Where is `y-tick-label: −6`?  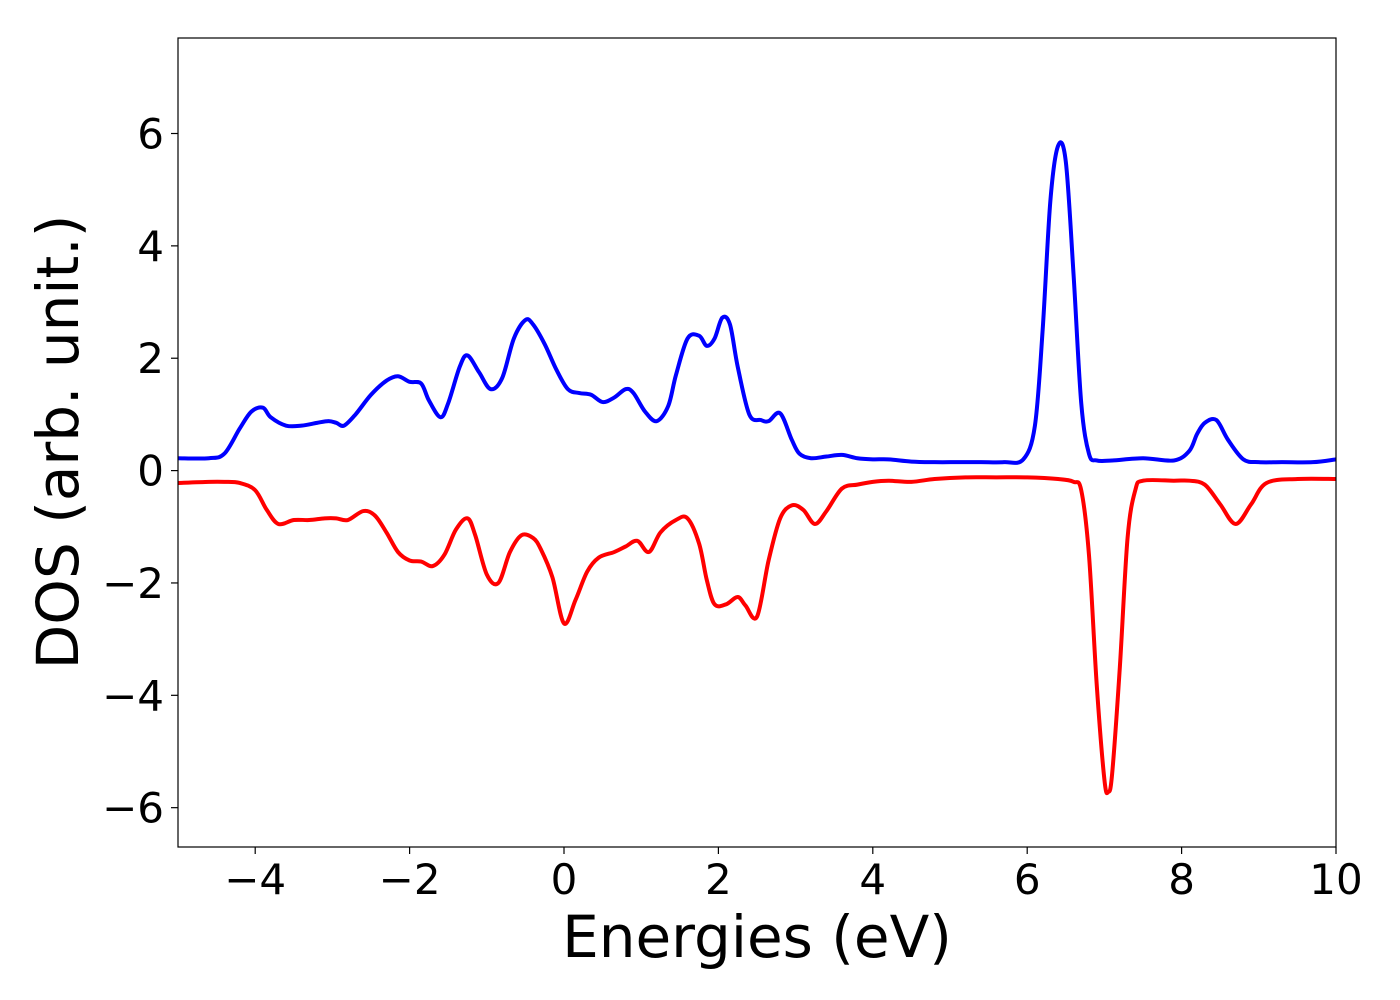
y-tick-label: −6 is located at coordinates (133, 808).